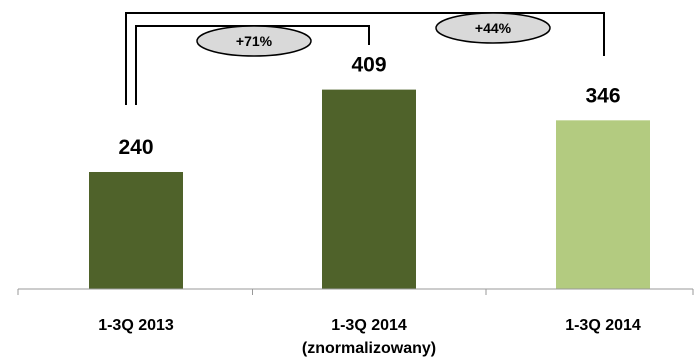  What do you see at coordinates (355, 292) in the screenshot?
I see `x-axis-ticks` at bounding box center [355, 292].